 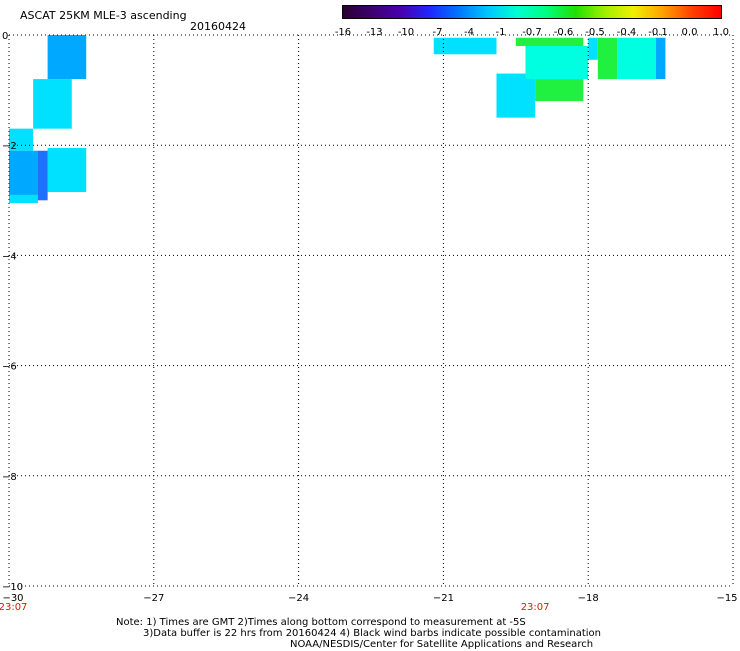 I want to click on colorbar-tick-label: -16, so click(x=343, y=32).